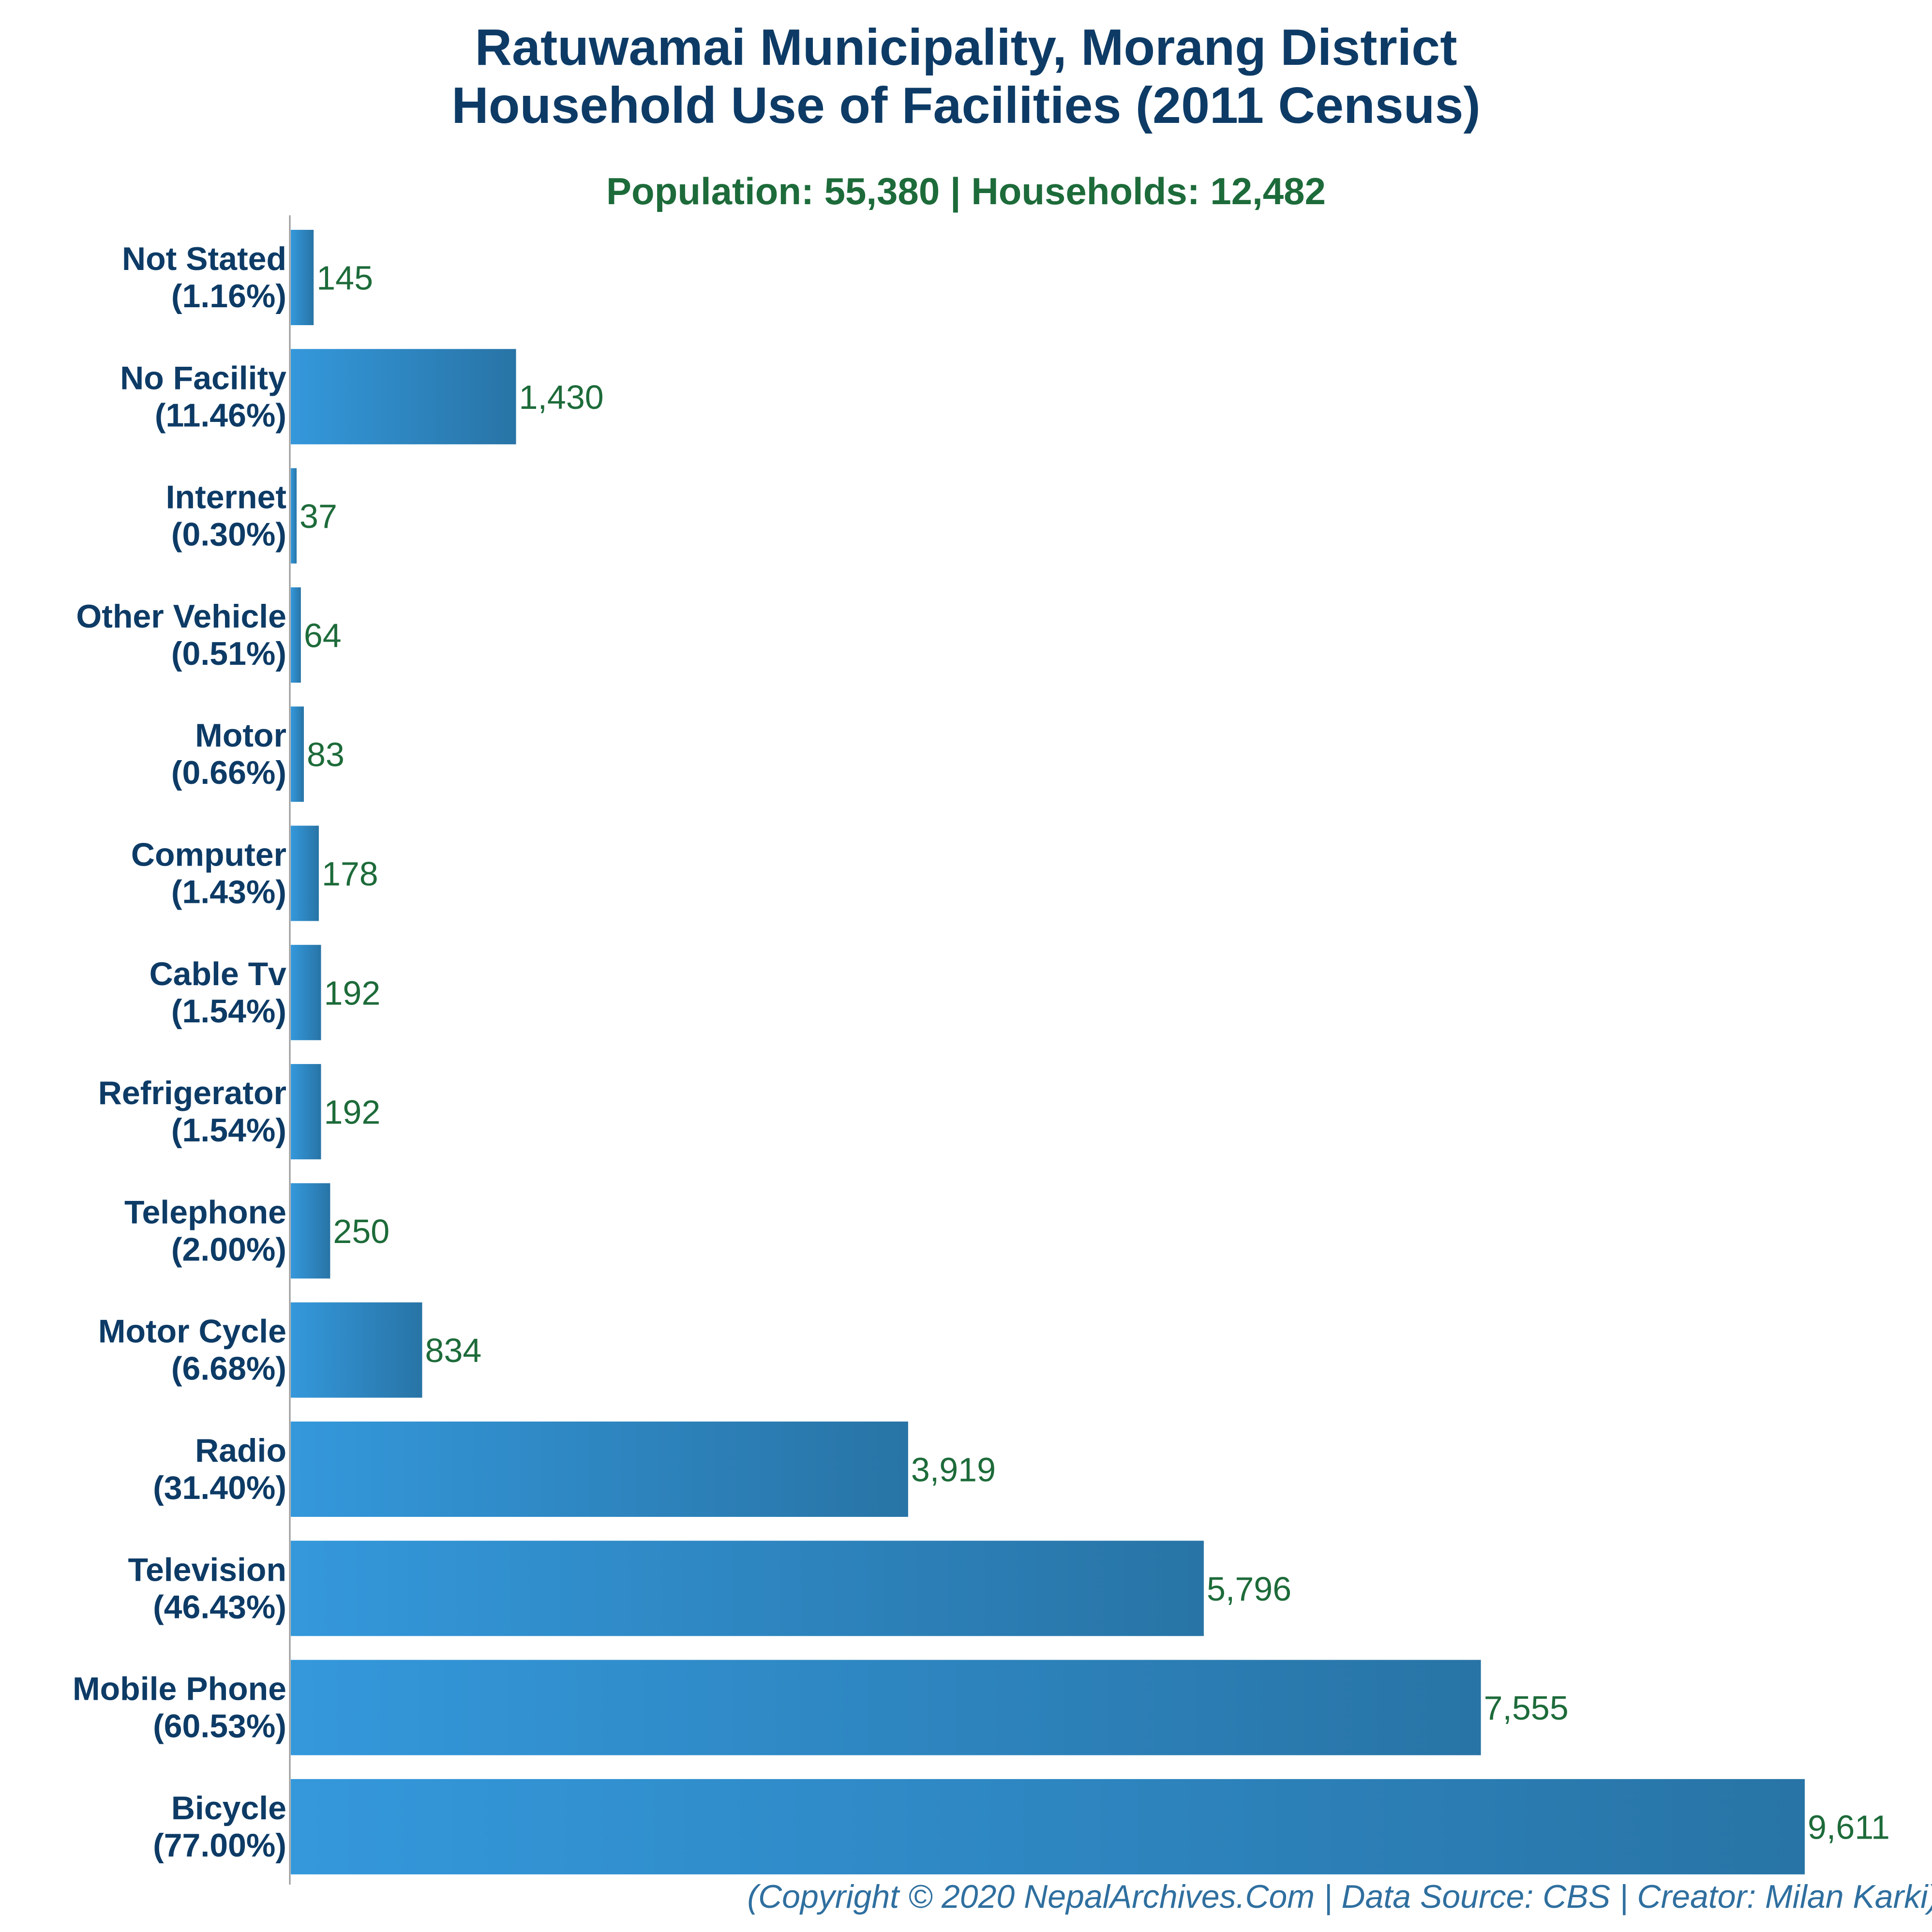 The width and height of the screenshot is (1932, 1932). Describe the element at coordinates (1249, 1589) in the screenshot. I see `value-label-television: 5,796` at that location.